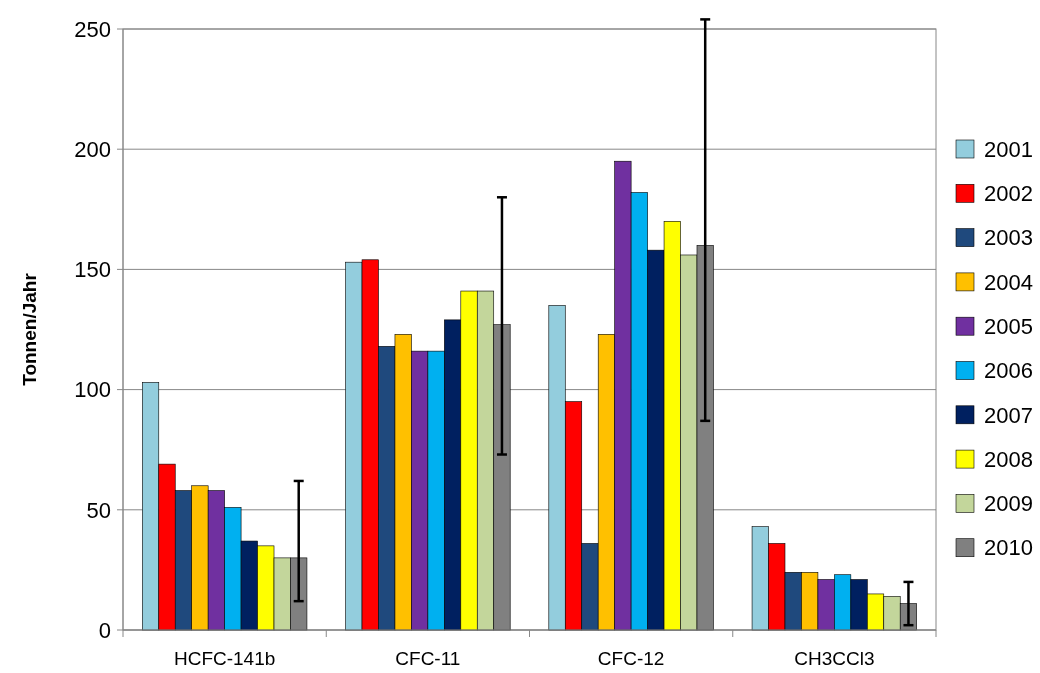 Image resolution: width=1040 pixels, height=673 pixels. What do you see at coordinates (1008, 459) in the screenshot?
I see `legend-label: 2008` at bounding box center [1008, 459].